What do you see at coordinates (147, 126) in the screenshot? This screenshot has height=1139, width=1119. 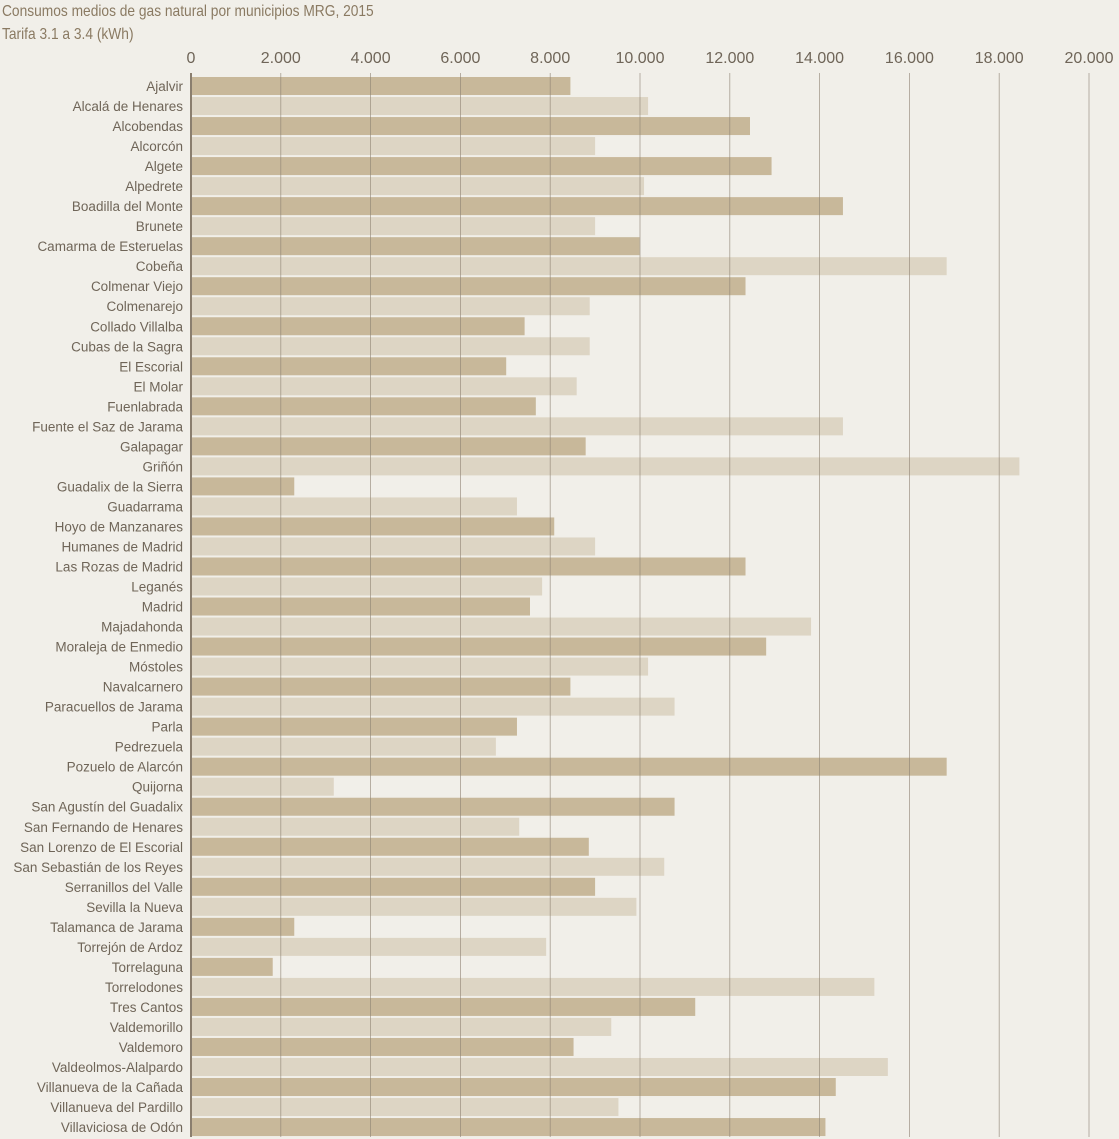 I see `category-label: Alcobendas` at bounding box center [147, 126].